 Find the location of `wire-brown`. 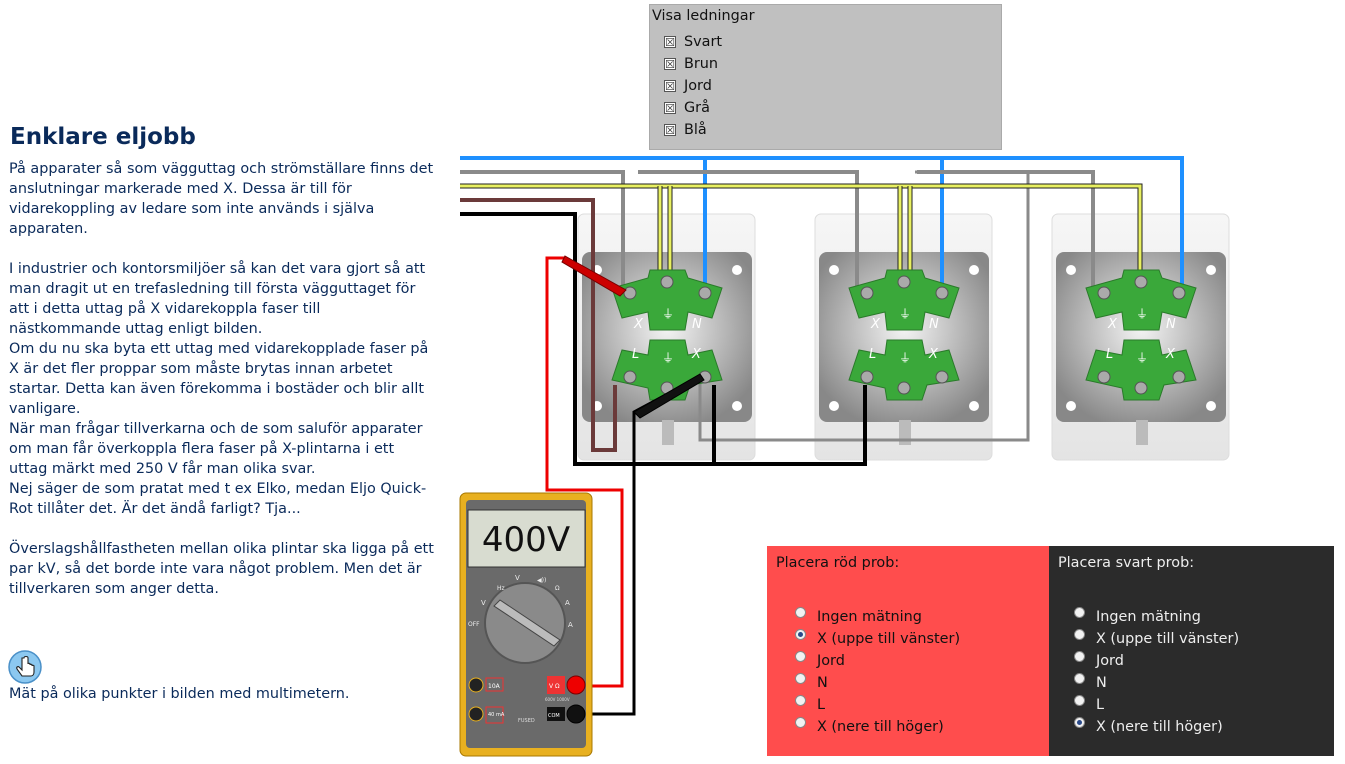

wire-brown is located at coordinates (538, 325).